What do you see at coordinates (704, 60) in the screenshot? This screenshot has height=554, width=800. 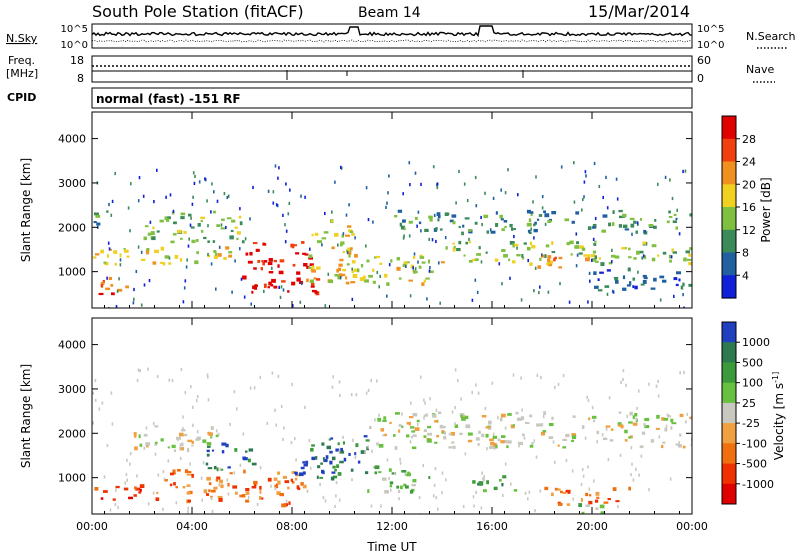 I see `nave-tick-top: 60` at bounding box center [704, 60].